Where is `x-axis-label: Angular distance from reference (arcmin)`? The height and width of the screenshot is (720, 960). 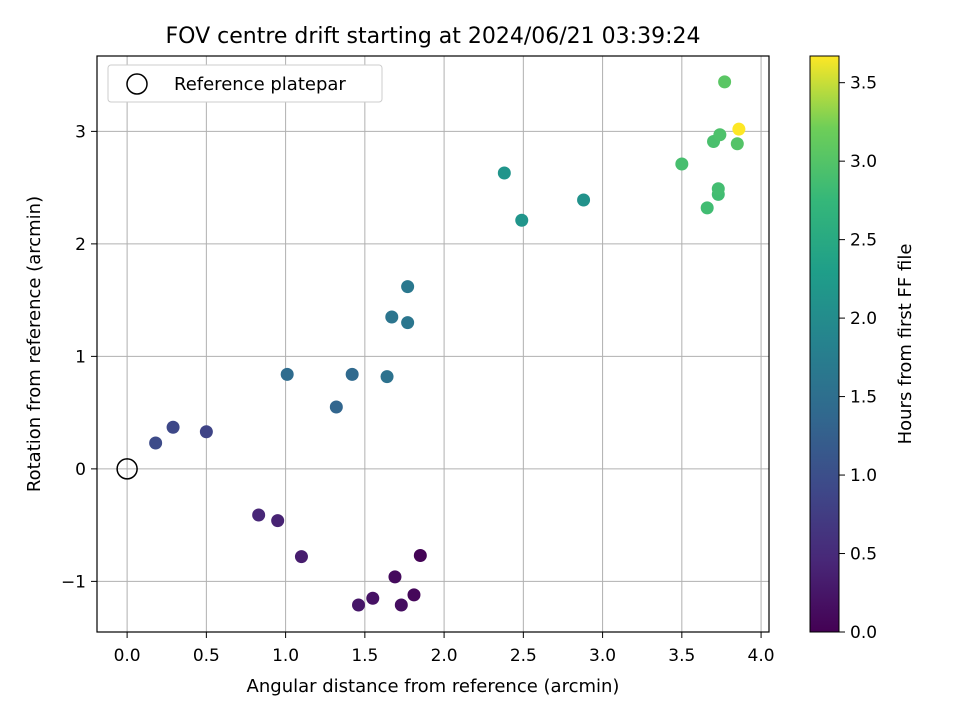
x-axis-label: Angular distance from reference (arcmin) is located at coordinates (433, 686).